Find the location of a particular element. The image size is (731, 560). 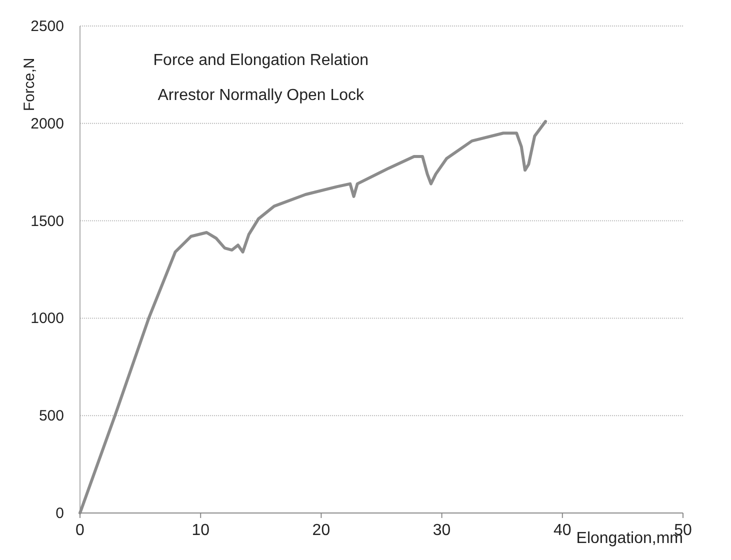

text: Arrestor Normally Open Lock is located at coordinates (262, 95).